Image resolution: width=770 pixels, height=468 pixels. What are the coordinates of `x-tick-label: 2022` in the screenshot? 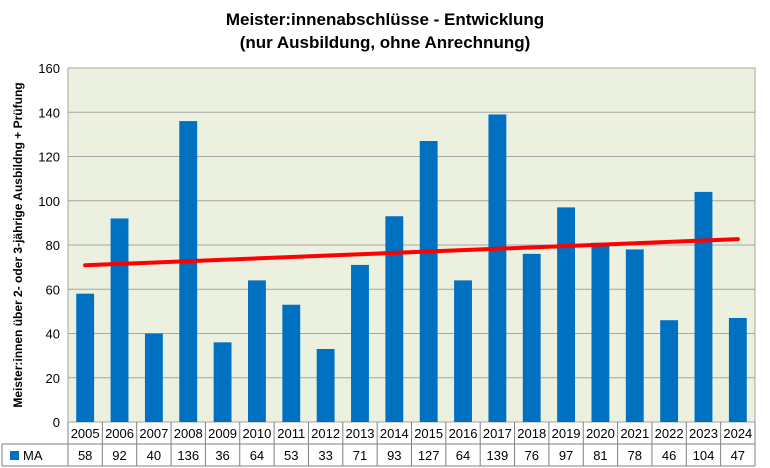 It's located at (669, 433).